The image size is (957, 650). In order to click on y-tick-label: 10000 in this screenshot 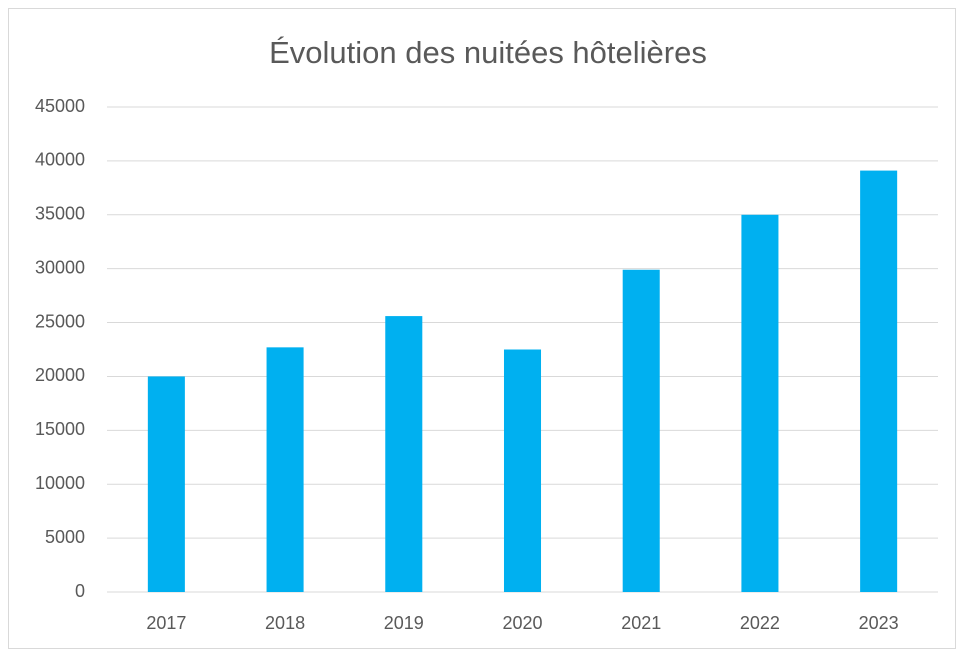, I will do `click(60, 483)`.